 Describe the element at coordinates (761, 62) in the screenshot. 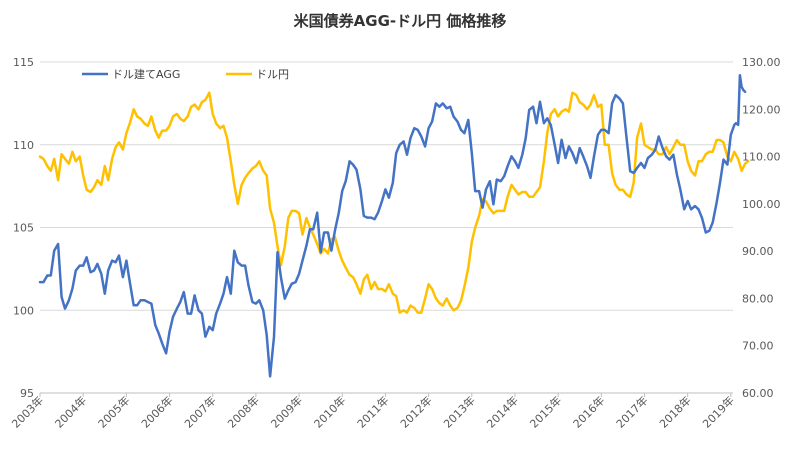

I see `y-right-tick-label: 130.00` at that location.